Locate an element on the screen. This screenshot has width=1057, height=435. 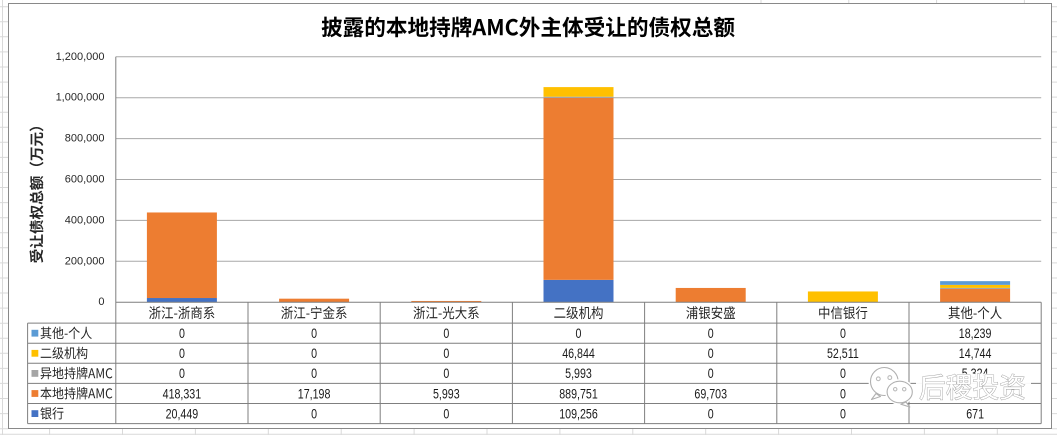
svg-text: 52,511 is located at coordinates (843, 354).